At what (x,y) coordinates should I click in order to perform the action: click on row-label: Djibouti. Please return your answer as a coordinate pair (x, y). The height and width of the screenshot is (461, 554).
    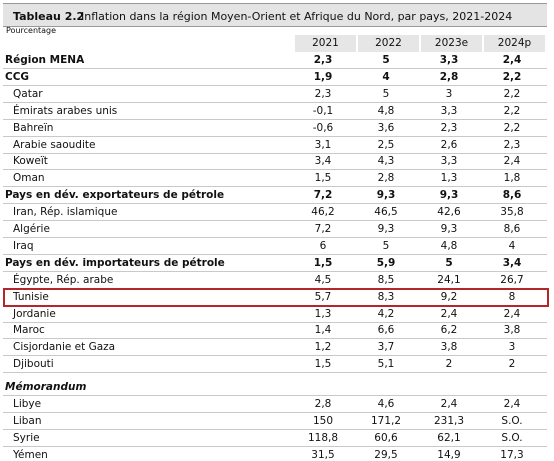
    Looking at the image, I should click on (33, 364).